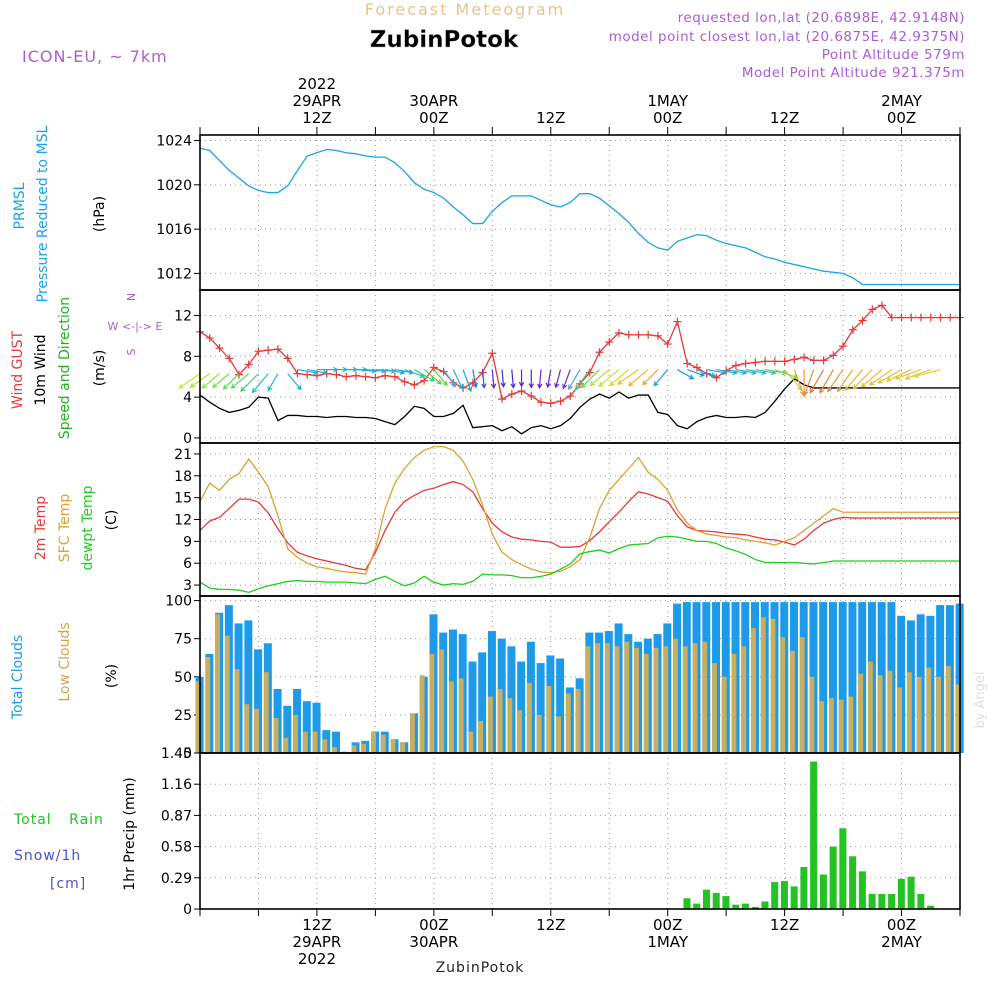 This screenshot has height=1000, width=1000. What do you see at coordinates (580, 831) in the screenshot?
I see `panel-4-frame` at bounding box center [580, 831].